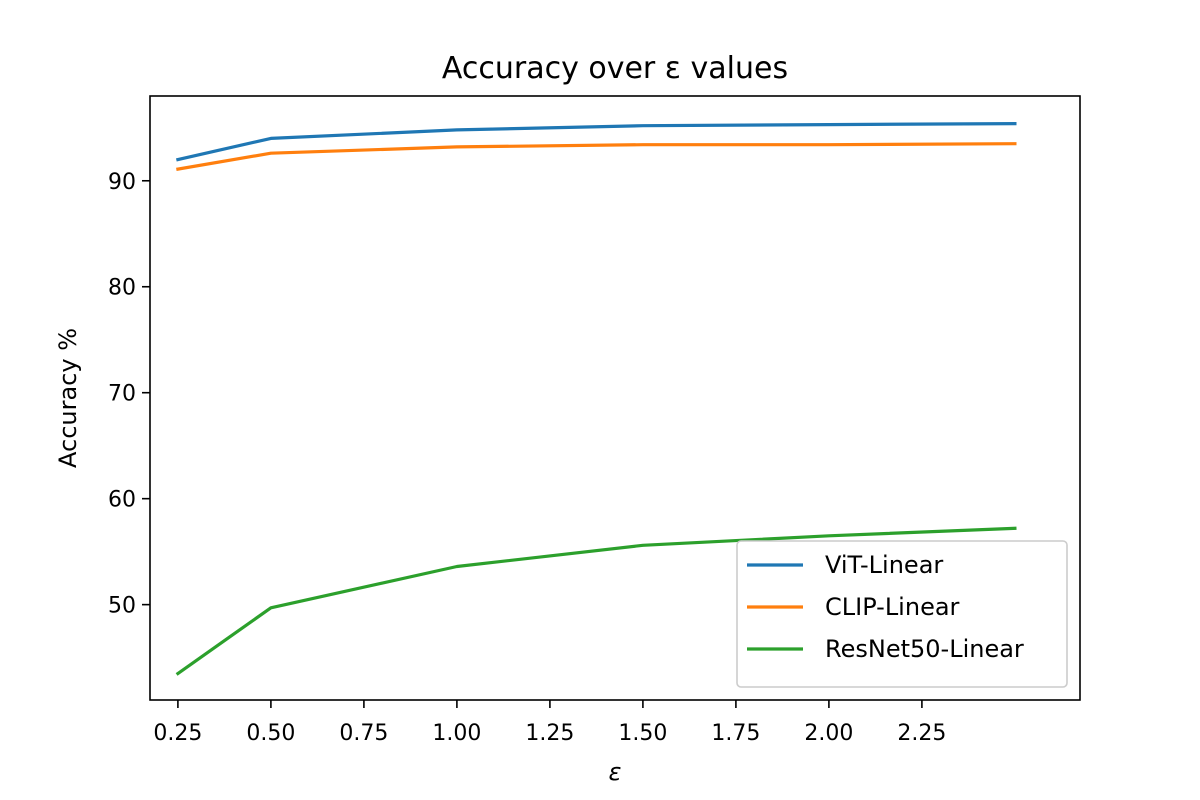 This screenshot has width=1200, height=800. I want to click on y-tick-label: 70, so click(122, 394).